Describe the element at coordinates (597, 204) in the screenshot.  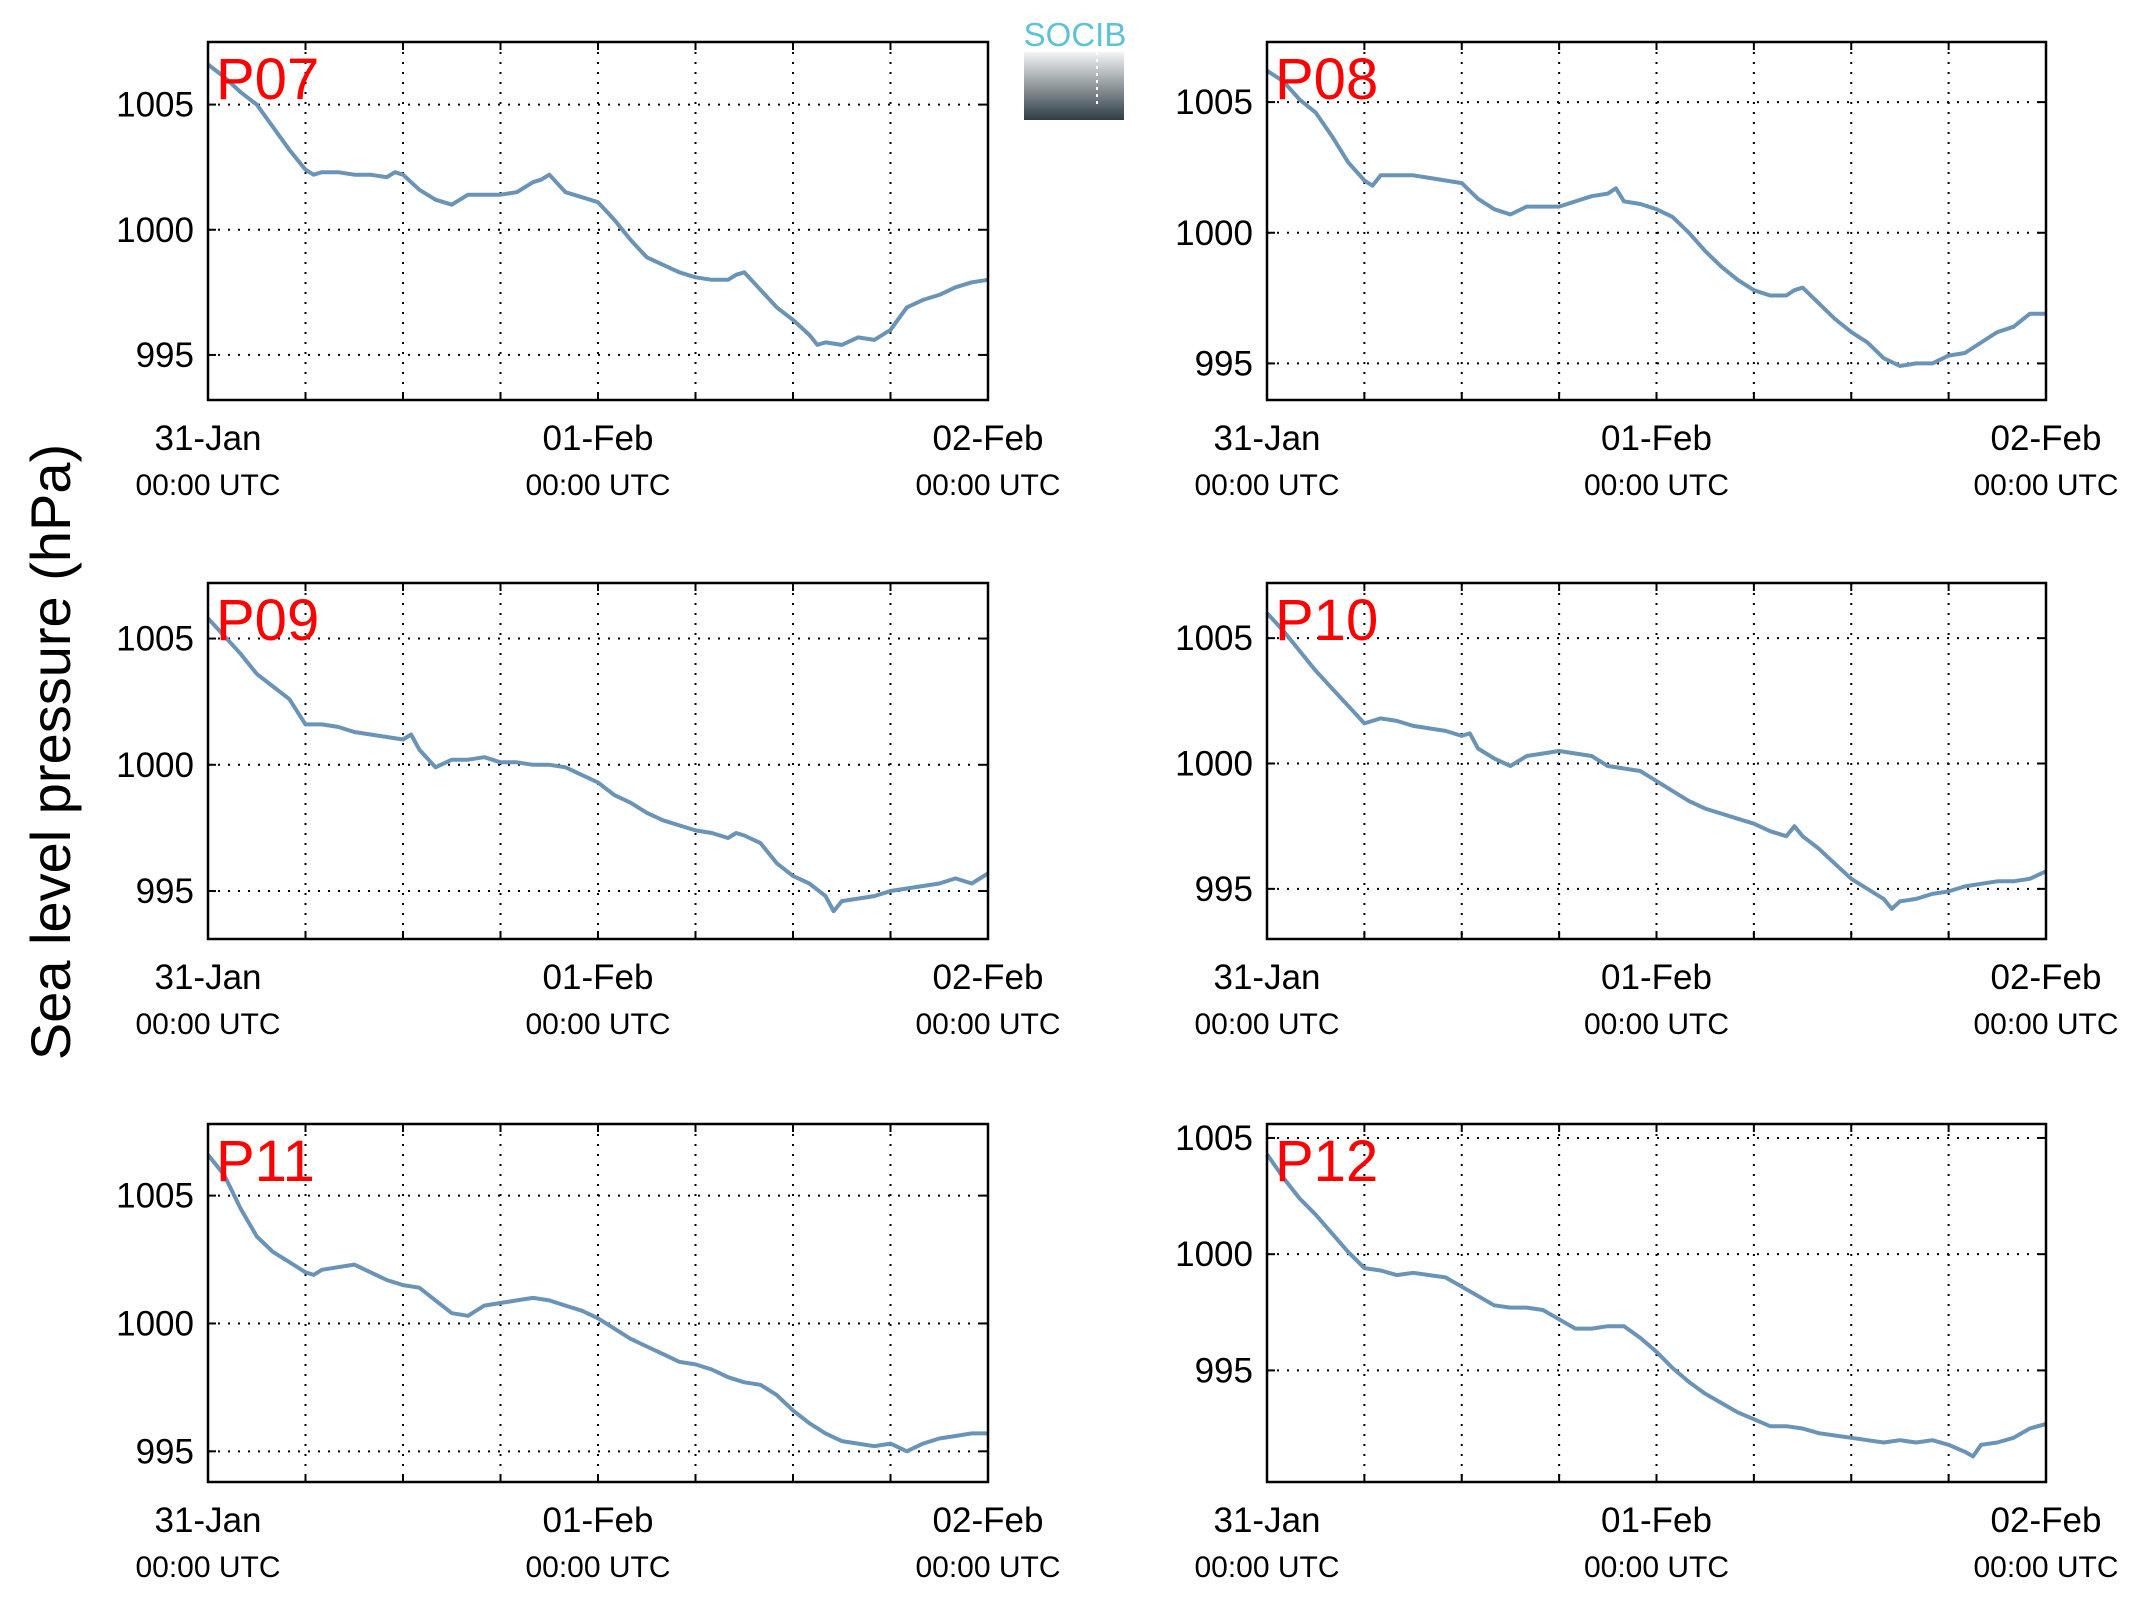
I see `series-line-p07` at that location.